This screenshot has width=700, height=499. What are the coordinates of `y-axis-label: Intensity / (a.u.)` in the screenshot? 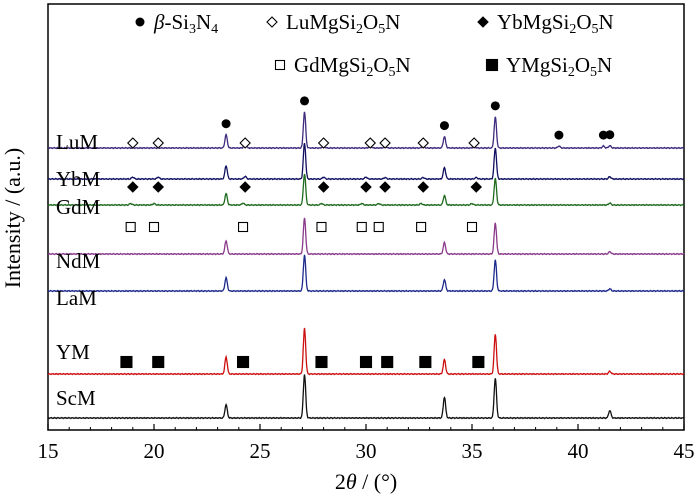 It's located at (12, 218).